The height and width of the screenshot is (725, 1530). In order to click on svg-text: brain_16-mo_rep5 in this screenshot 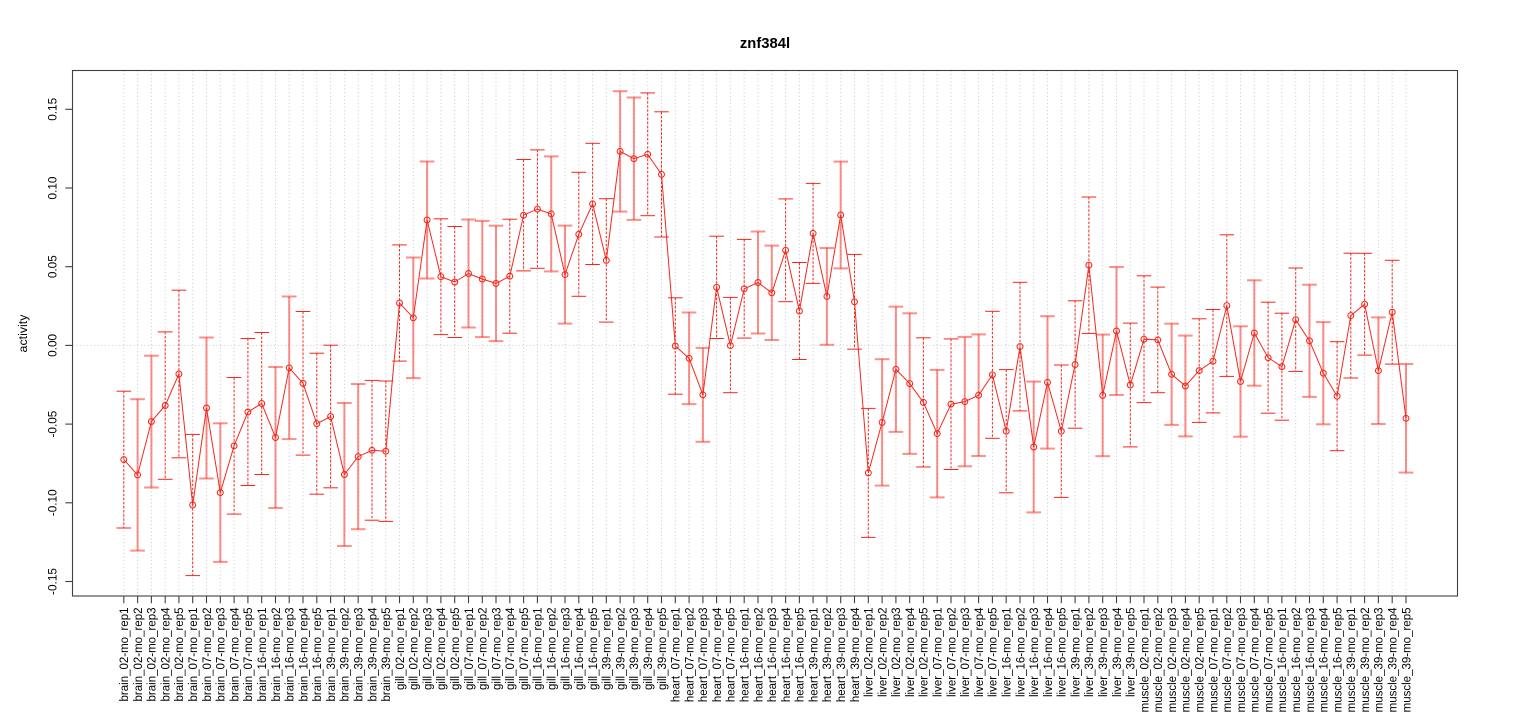, I will do `click(318, 655)`.